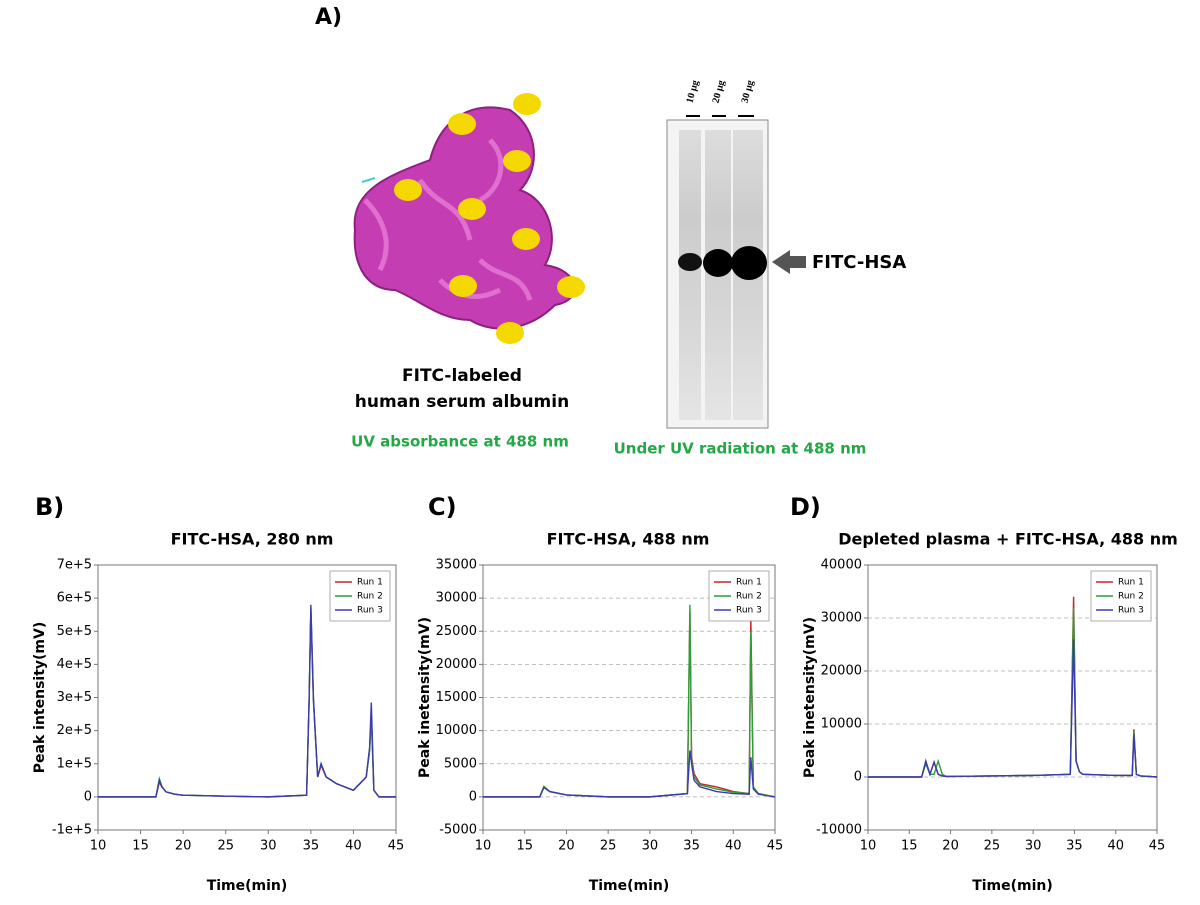 This screenshot has width=1200, height=905. I want to click on protein-illustration, so click(469, 218).